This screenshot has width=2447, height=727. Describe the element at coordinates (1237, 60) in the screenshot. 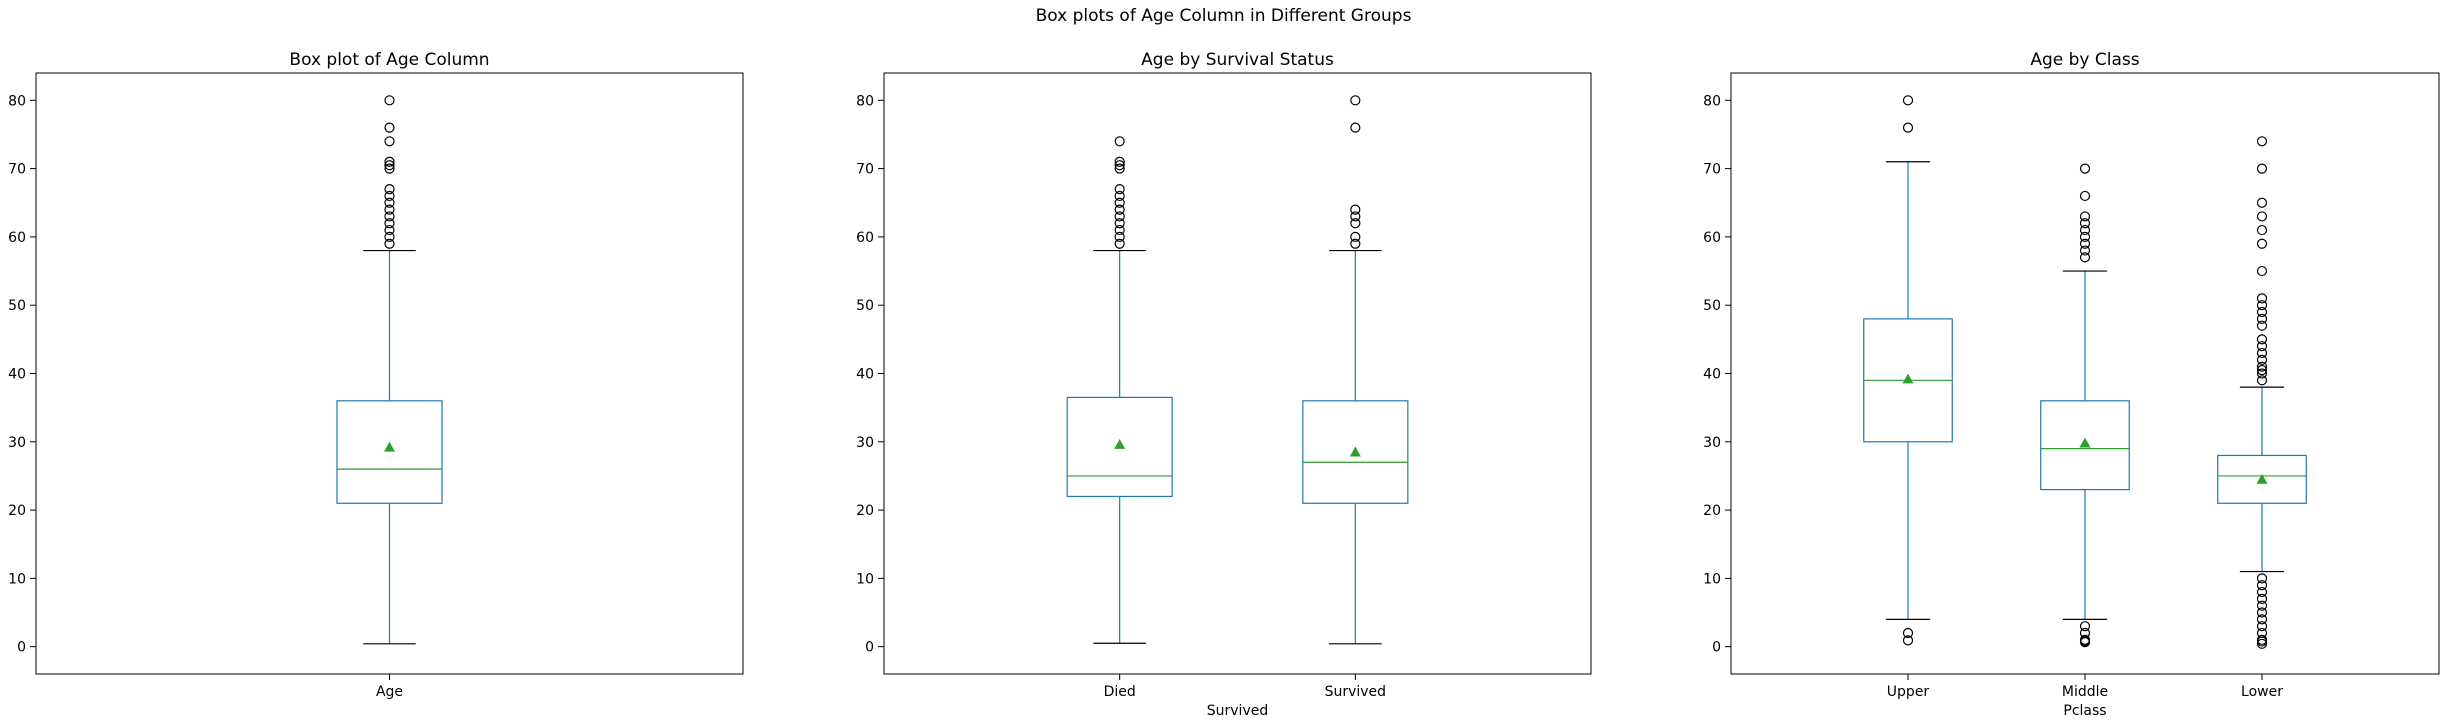

I see `subplot-title: Age by Survival Status` at that location.